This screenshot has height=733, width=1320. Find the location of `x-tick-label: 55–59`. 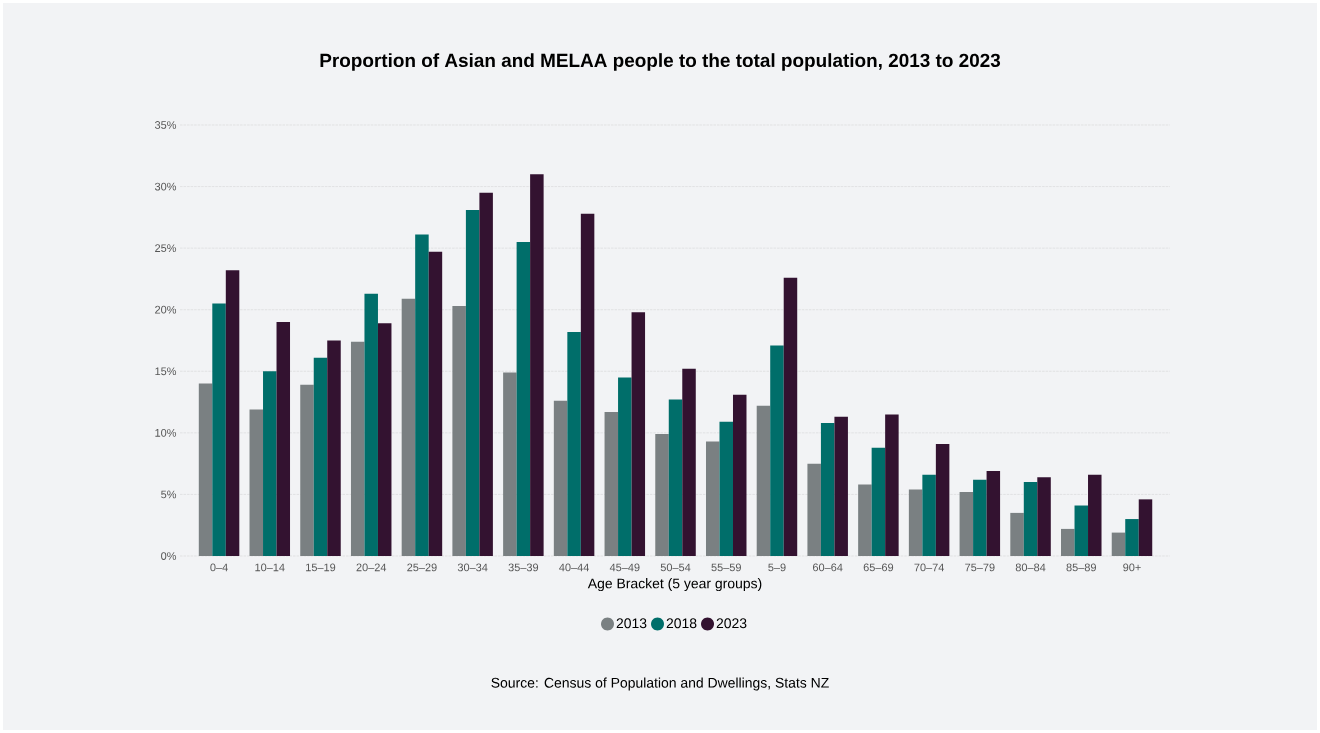

x-tick-label: 55–59 is located at coordinates (726, 567).